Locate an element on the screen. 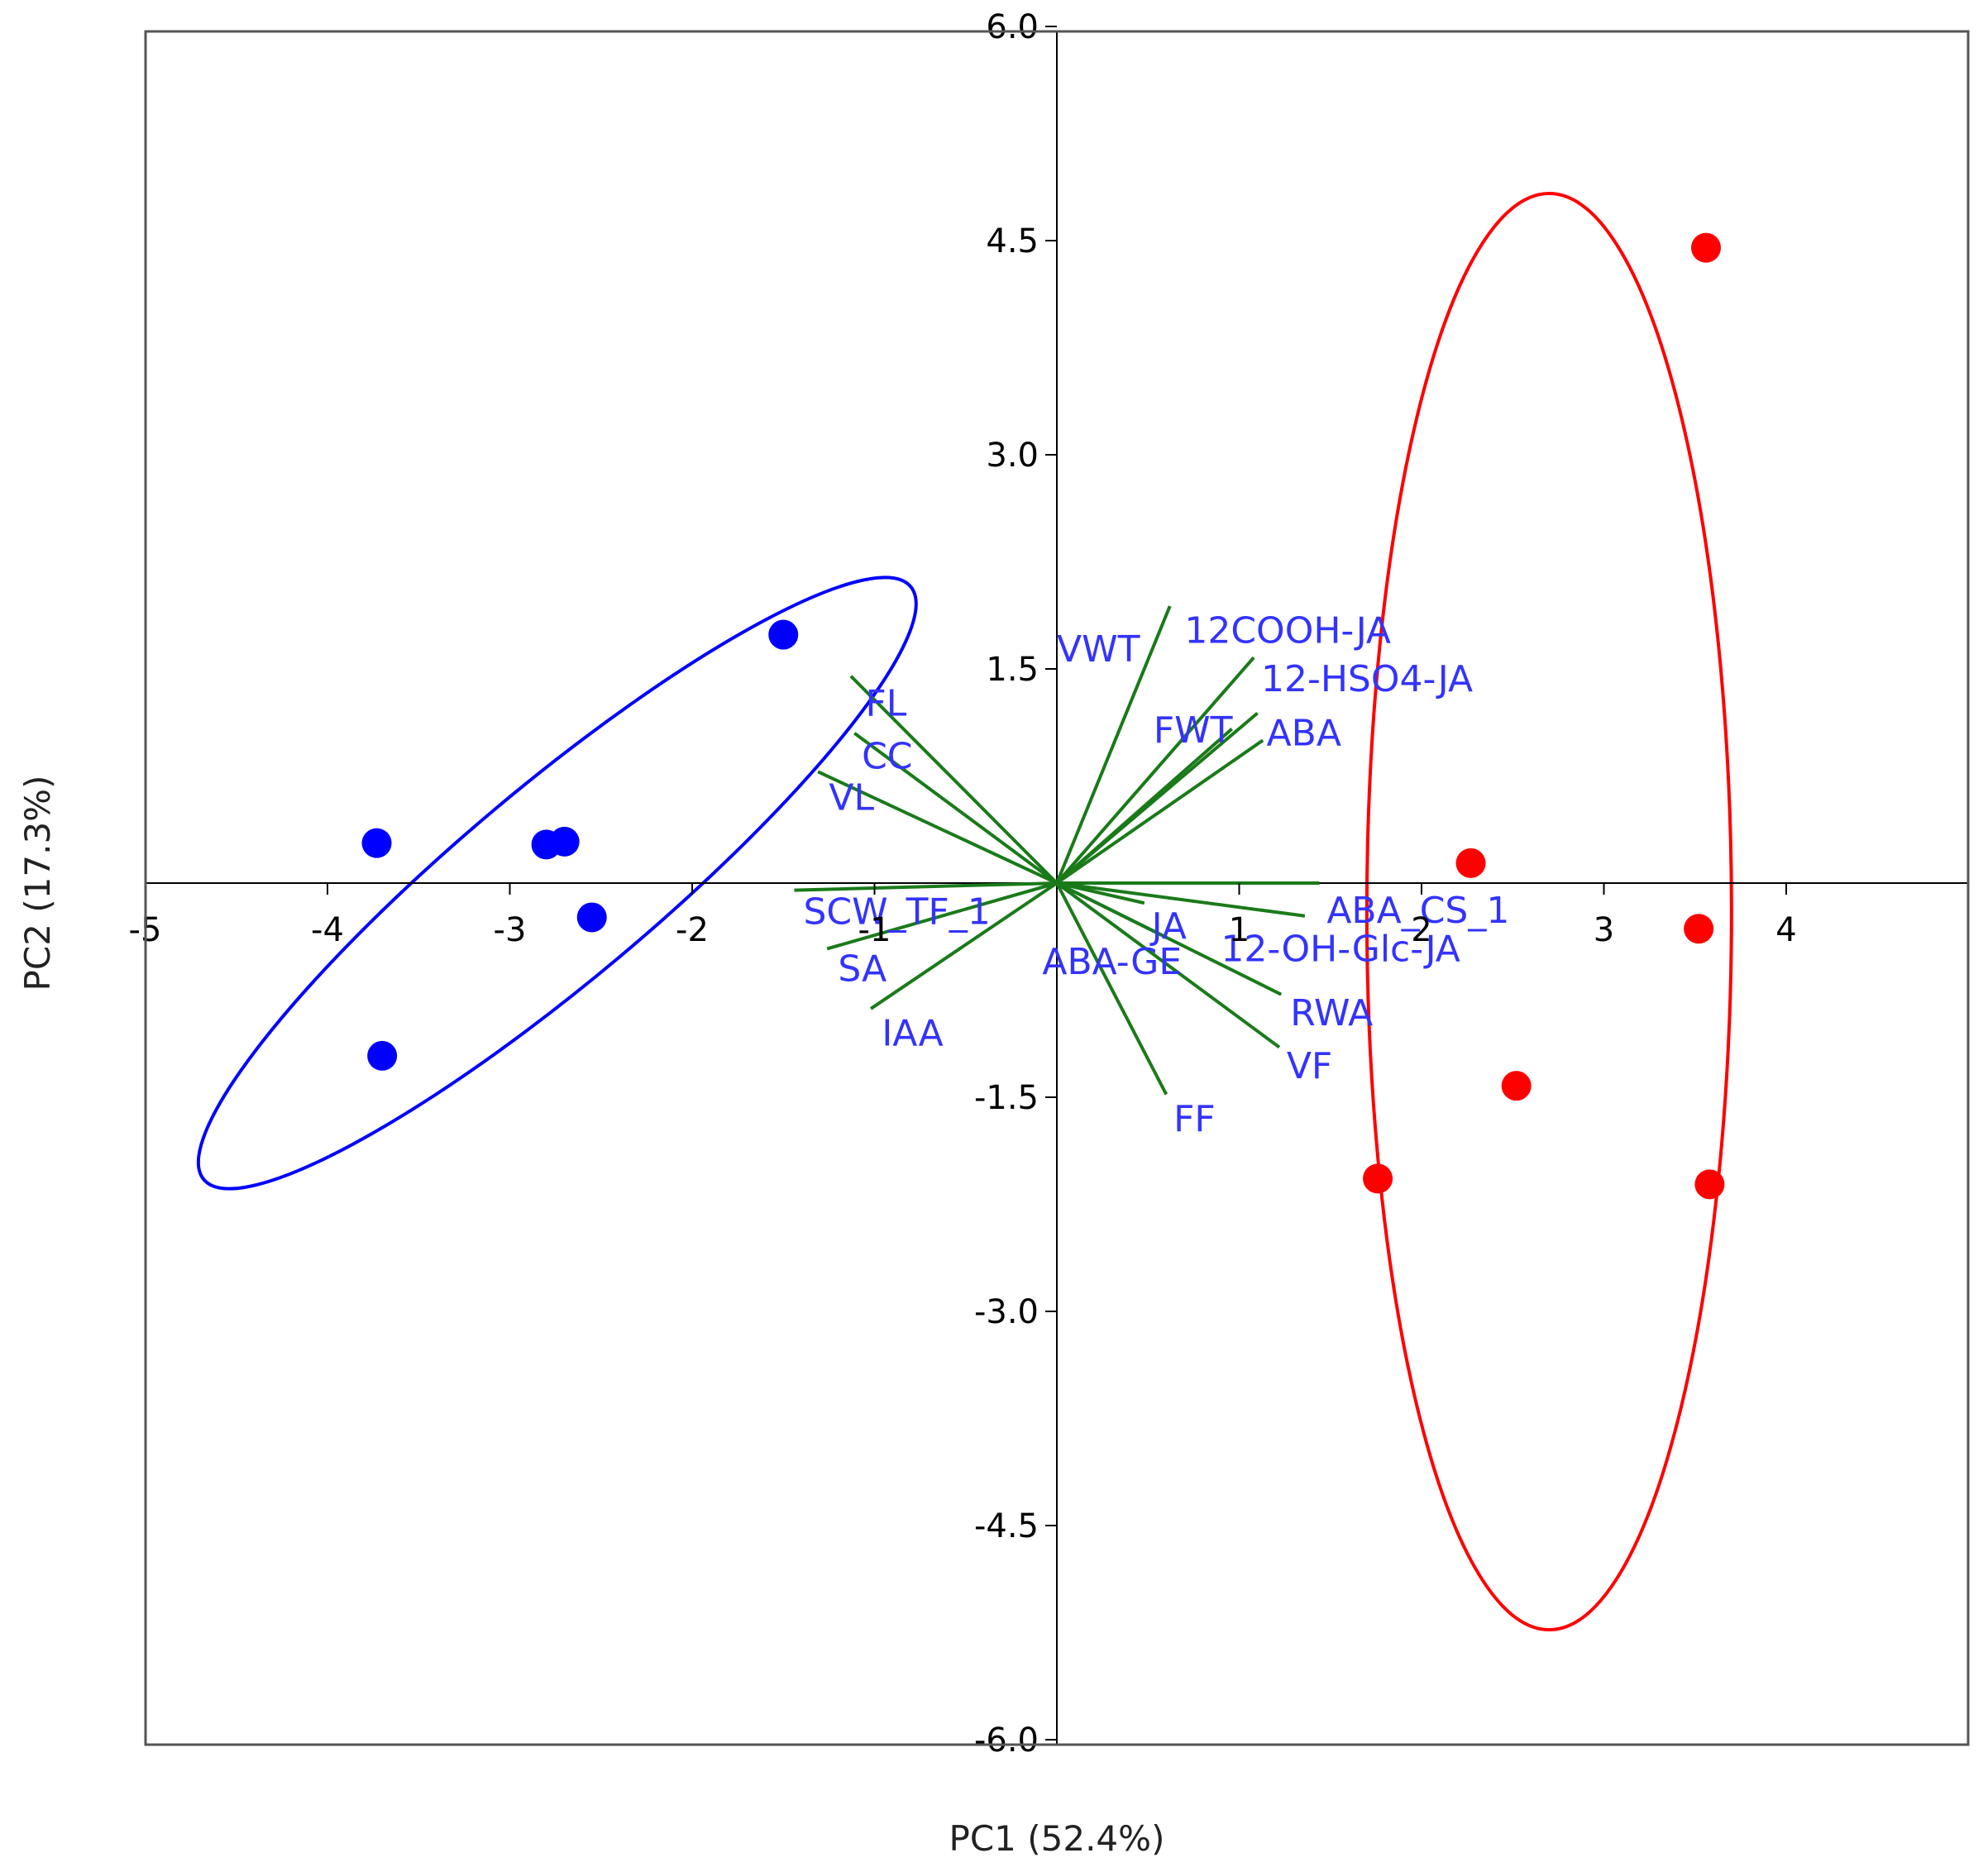  variable-label: ABA_CS_1 is located at coordinates (1418, 911).